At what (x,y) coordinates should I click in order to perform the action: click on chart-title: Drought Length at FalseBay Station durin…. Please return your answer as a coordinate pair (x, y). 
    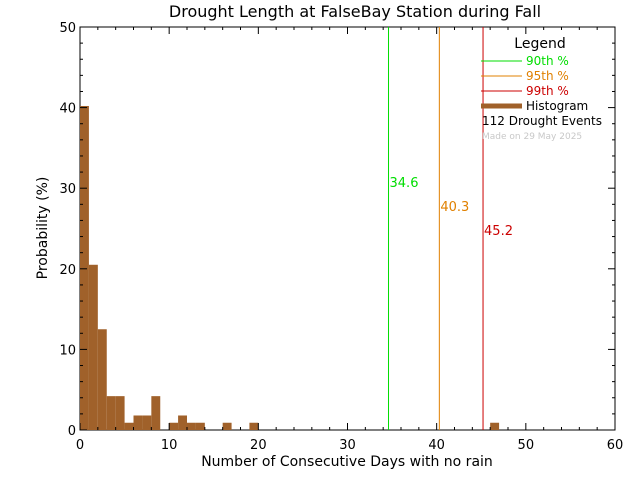
    Looking at the image, I should click on (355, 11).